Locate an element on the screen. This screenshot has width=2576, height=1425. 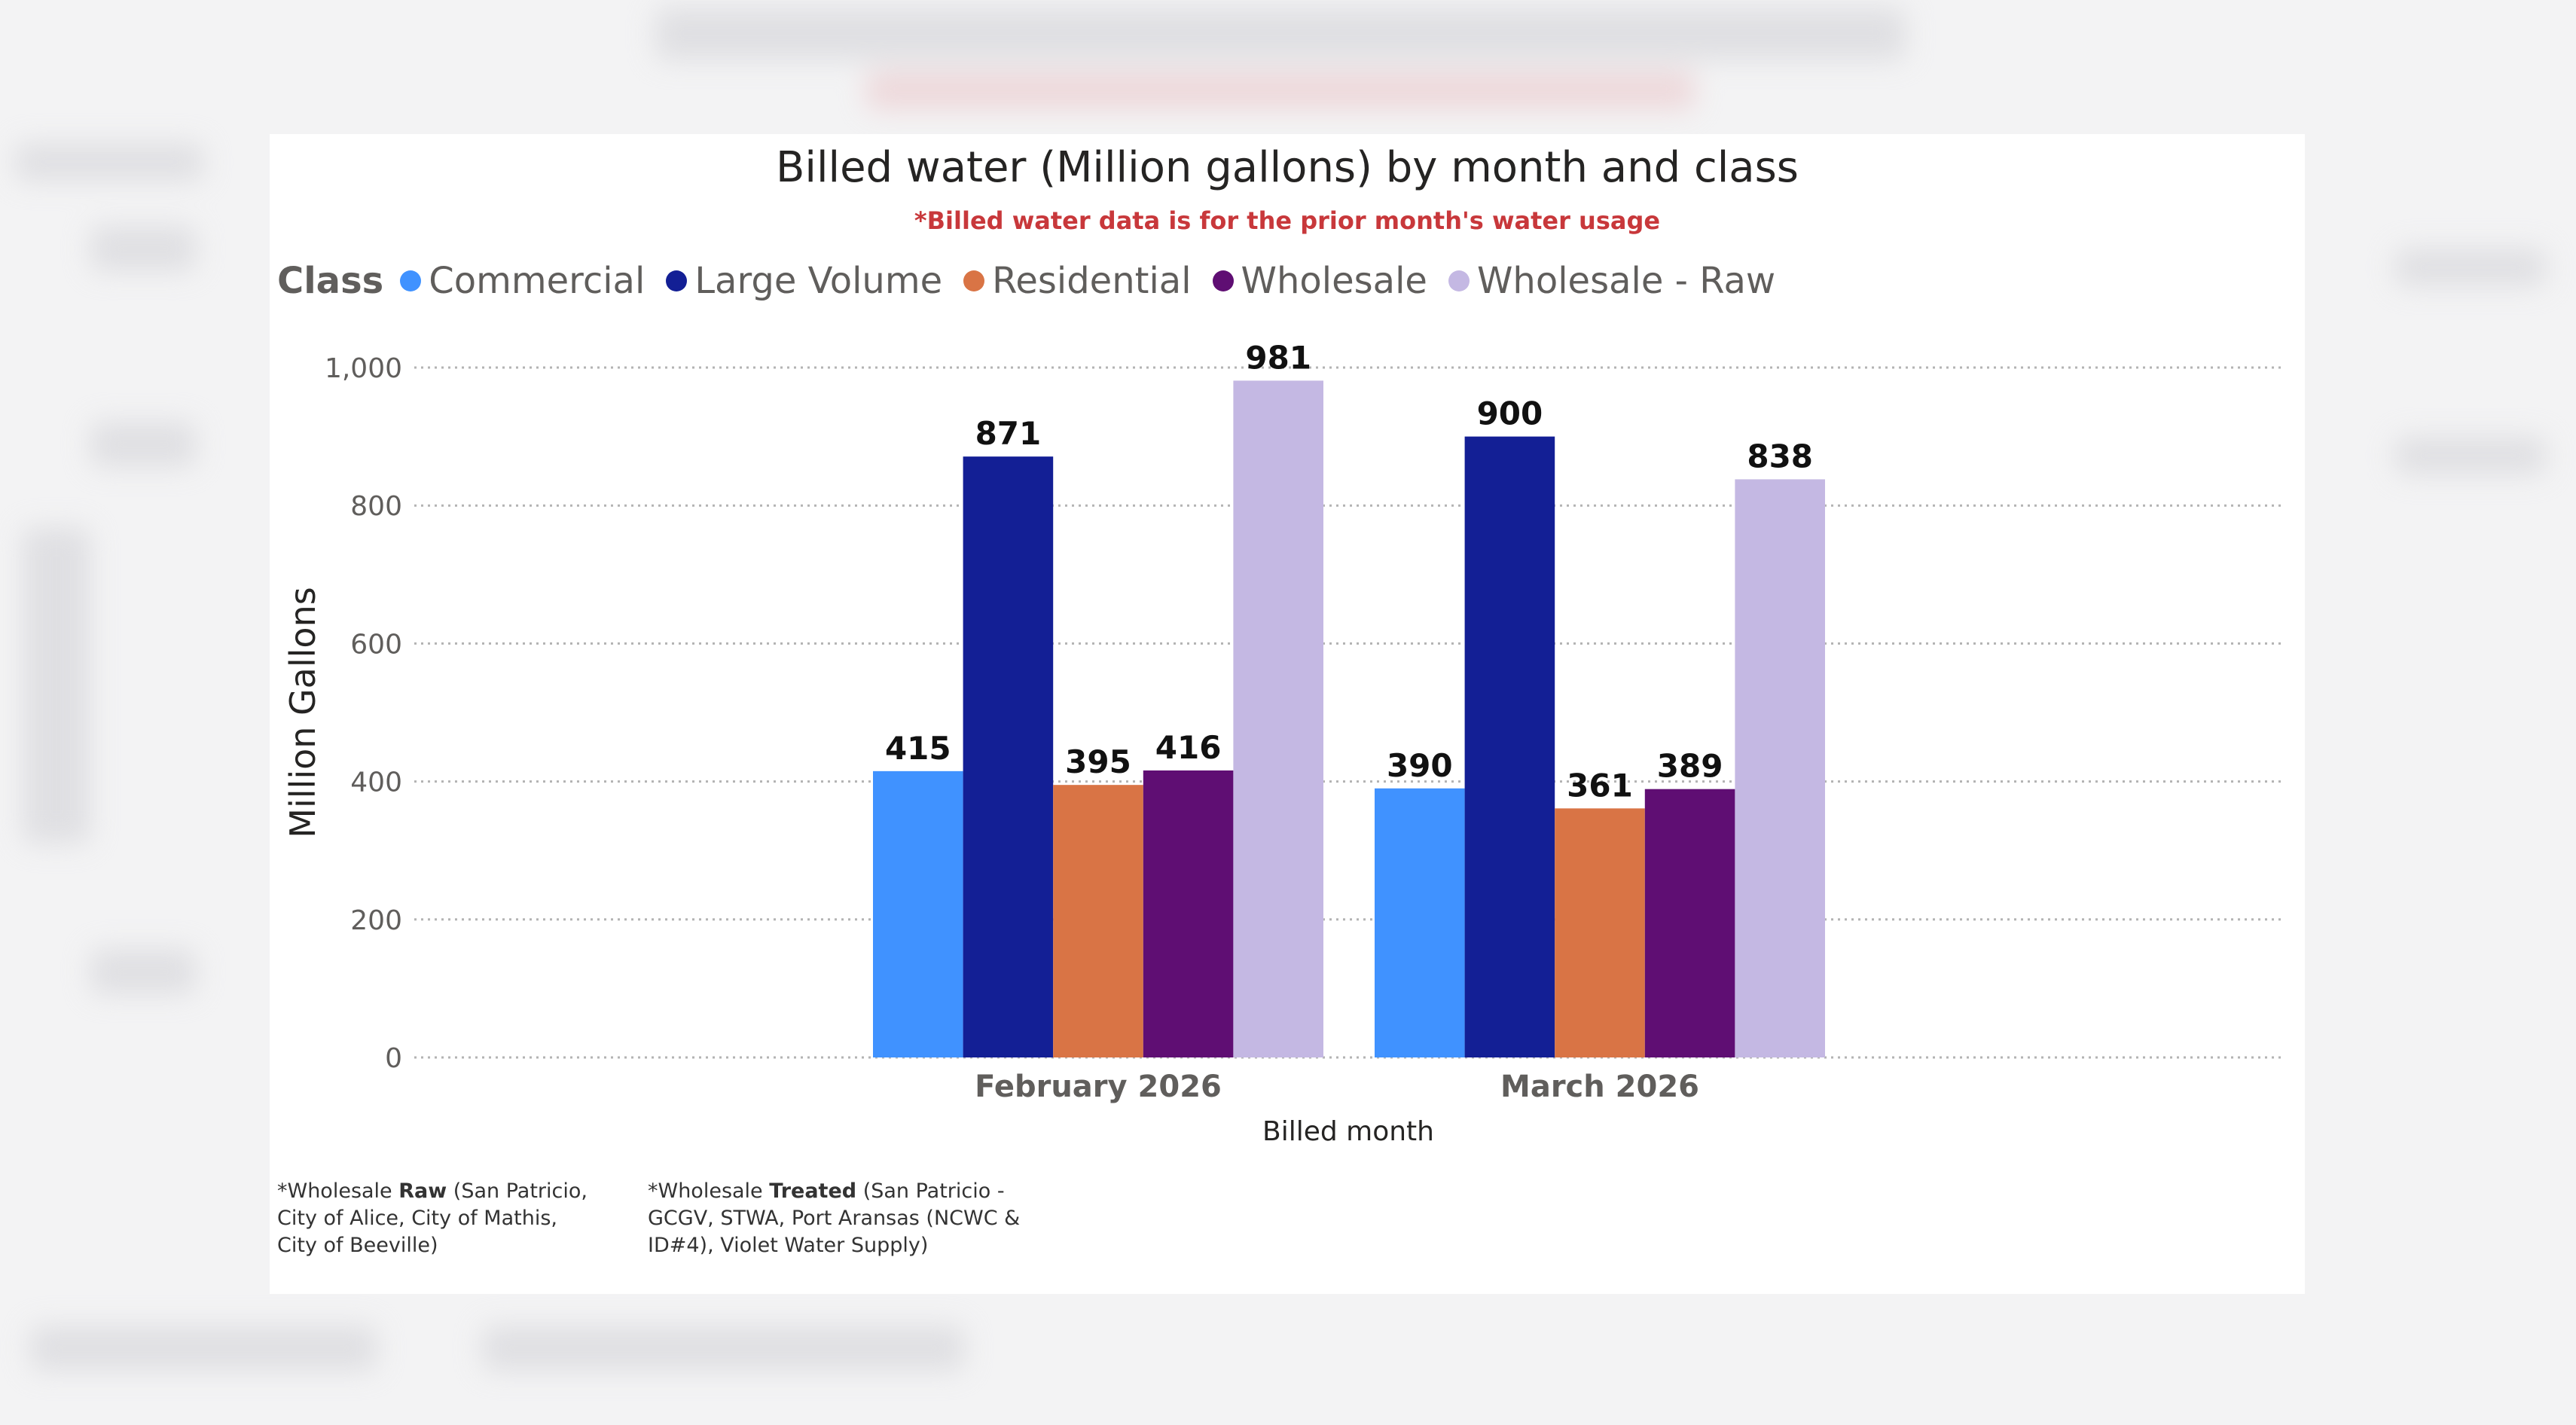
footnote-treated-bold: Treated is located at coordinates (813, 1191).